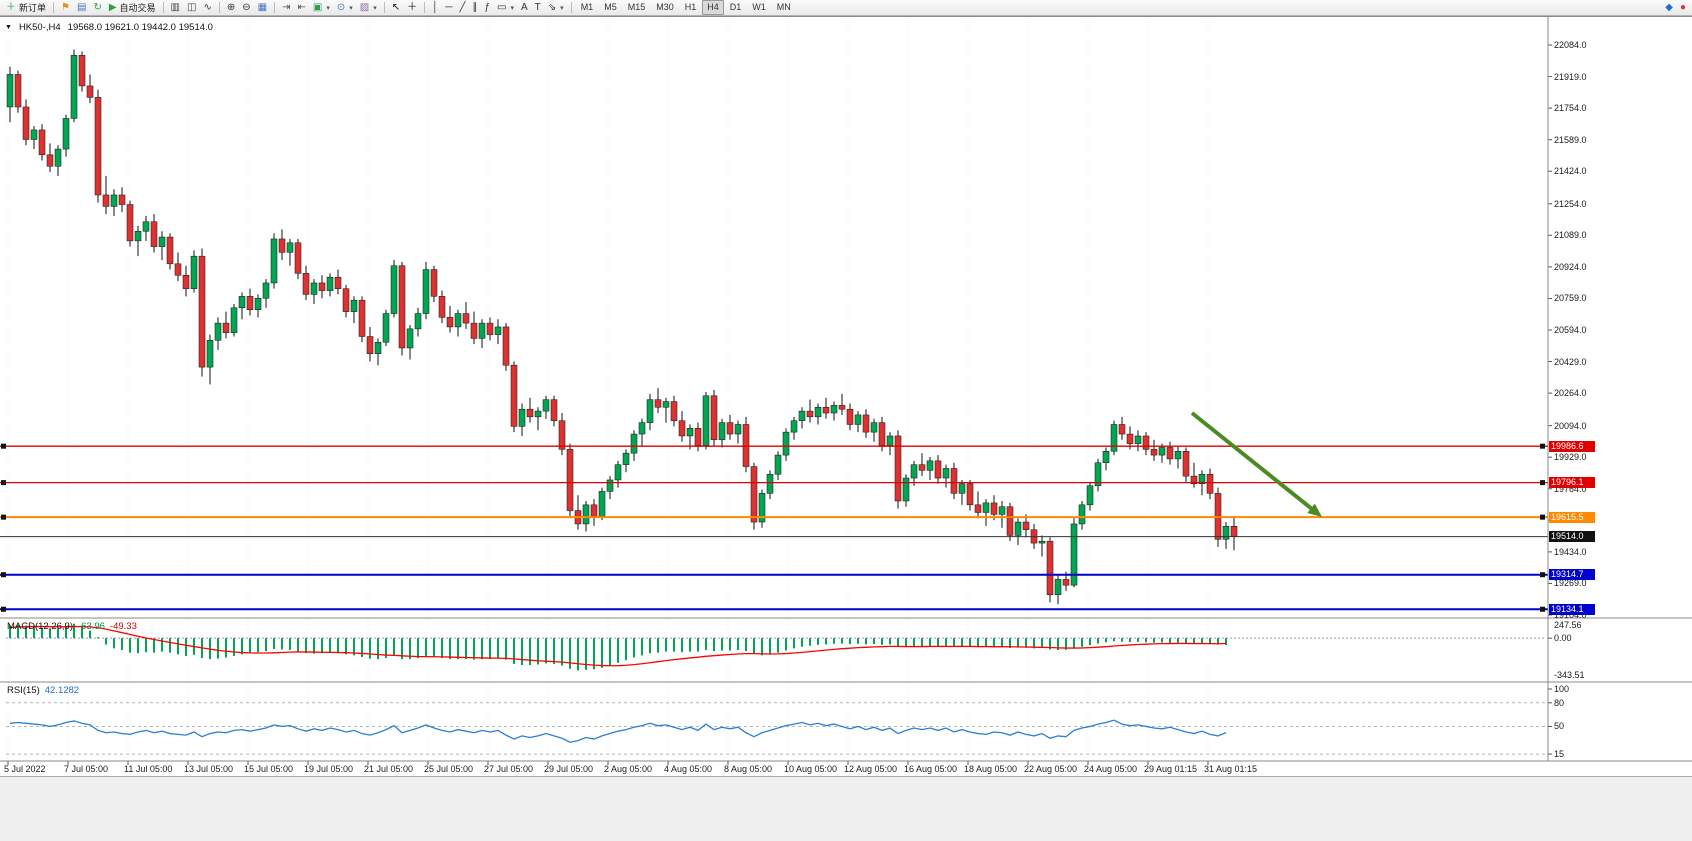  Describe the element at coordinates (132, 8) in the screenshot. I see `auto-trading-button: ▶ 自动交易` at that location.